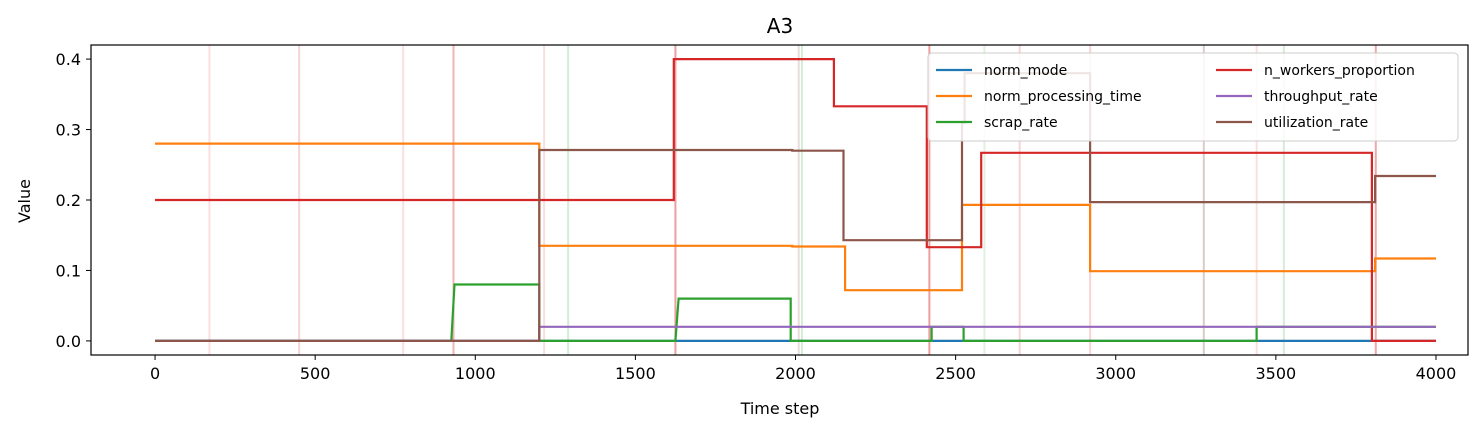 This screenshot has height=433, width=1483. What do you see at coordinates (68, 130) in the screenshot?
I see `y-tick-label-0.3: 0.3` at bounding box center [68, 130].